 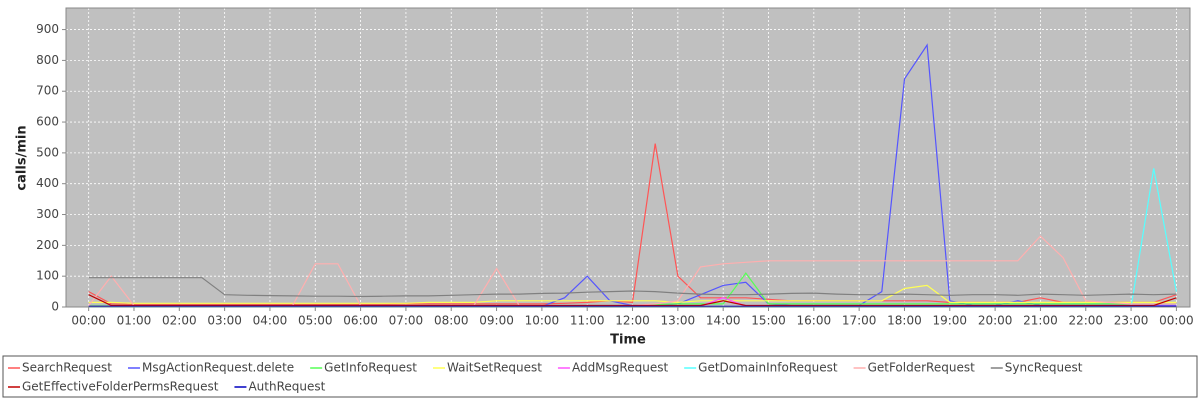 What do you see at coordinates (47, 60) in the screenshot?
I see `y-tick-label: 800` at bounding box center [47, 60].